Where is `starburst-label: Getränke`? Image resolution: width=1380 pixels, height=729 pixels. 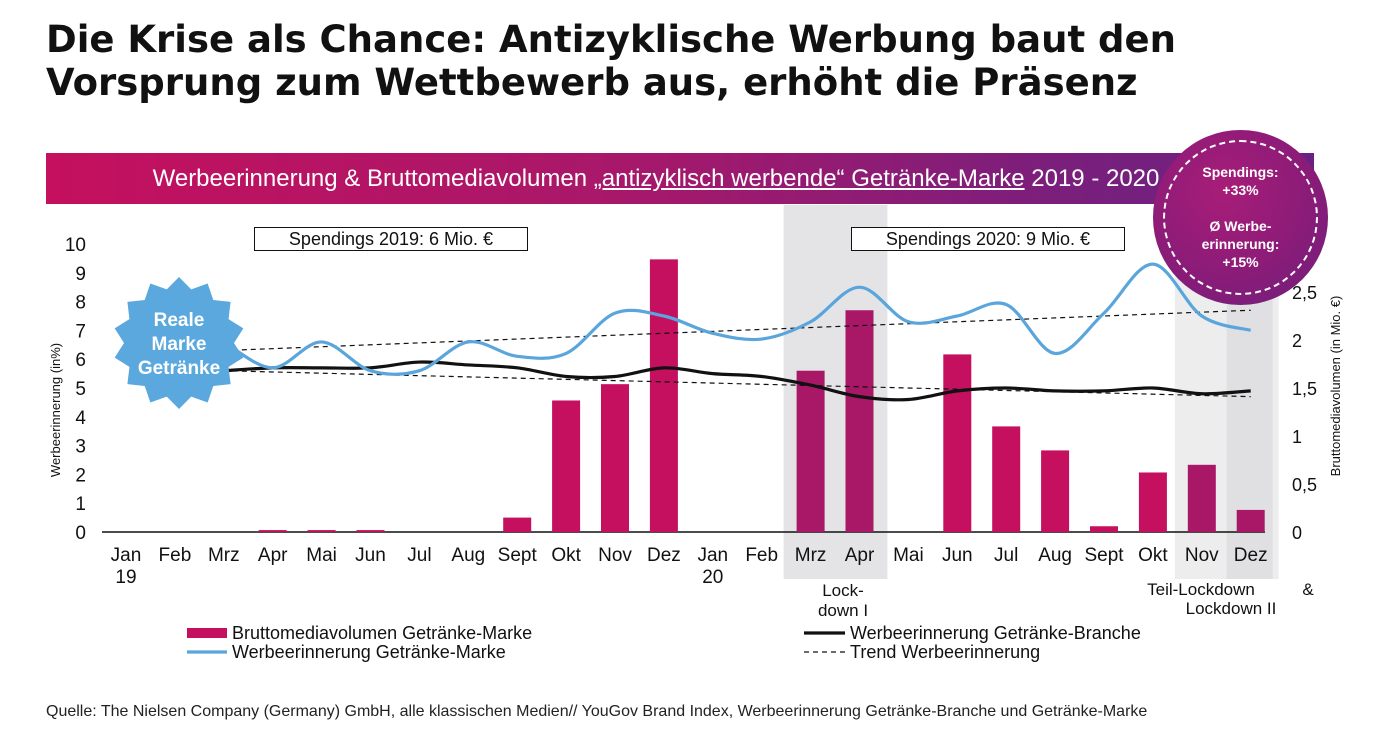 starburst-label: Getränke is located at coordinates (179, 368).